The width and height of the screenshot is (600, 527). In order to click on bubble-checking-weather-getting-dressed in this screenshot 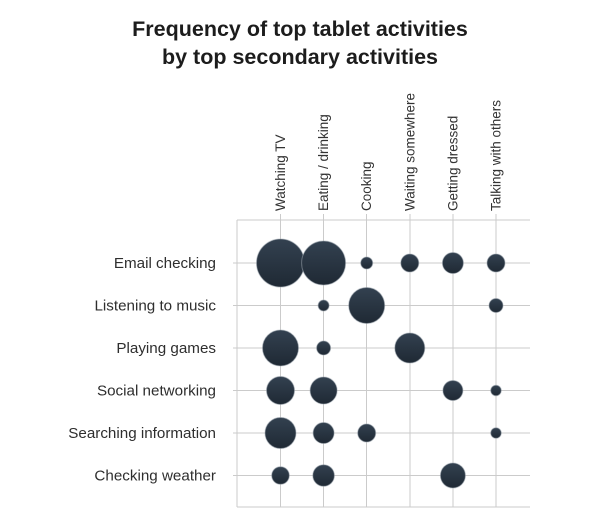, I will do `click(452, 475)`.